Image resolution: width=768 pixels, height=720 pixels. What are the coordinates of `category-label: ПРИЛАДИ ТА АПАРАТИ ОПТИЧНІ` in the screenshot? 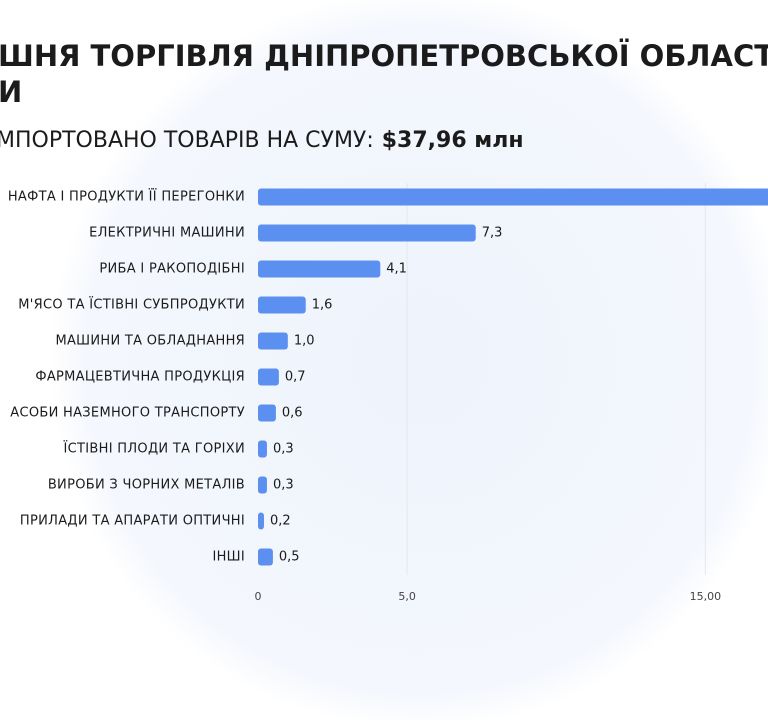 It's located at (132, 521).